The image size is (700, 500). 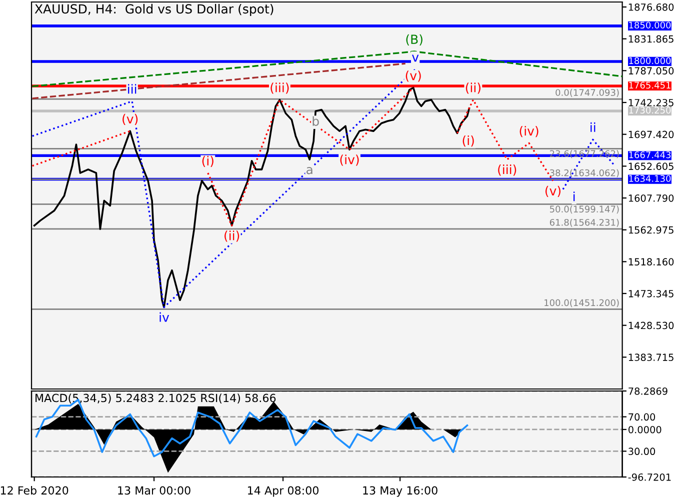 I want to click on x-tick-label: 13 Mar 00:00, so click(x=154, y=490).